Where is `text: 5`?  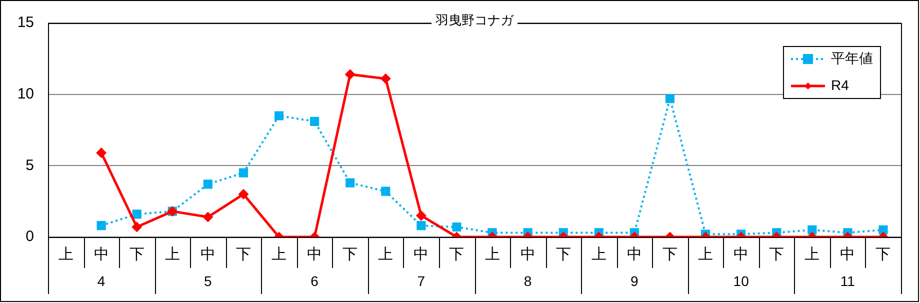 text: 5 is located at coordinates (208, 280).